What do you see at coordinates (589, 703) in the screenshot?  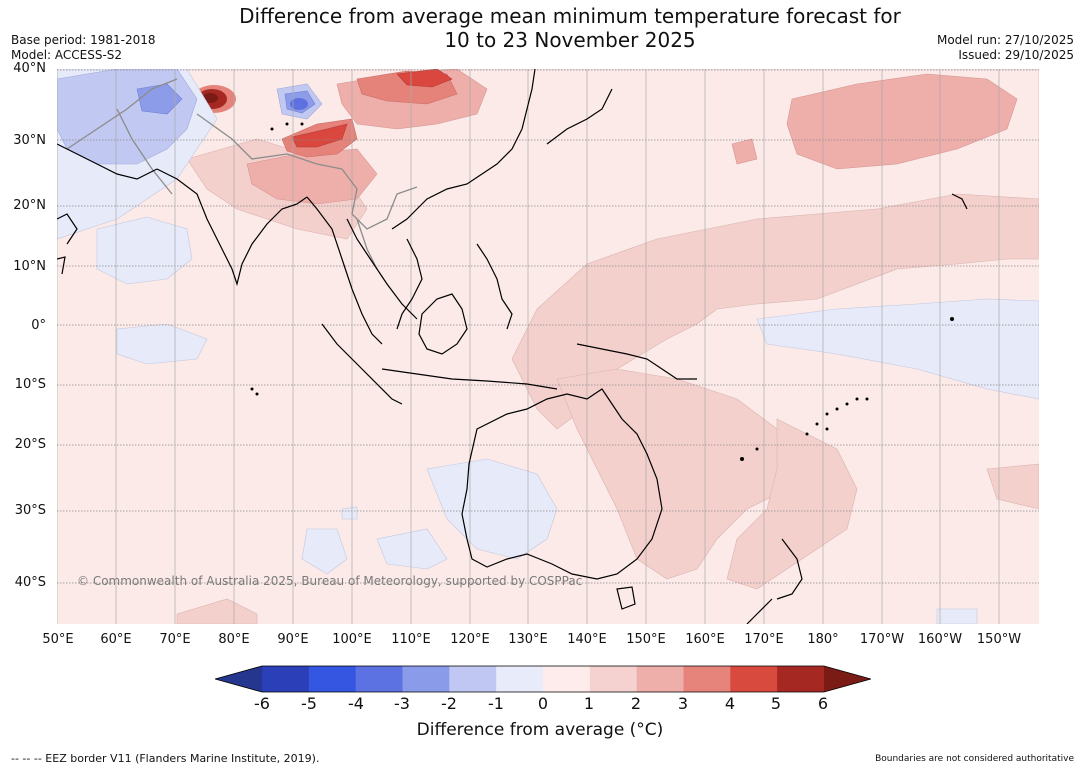 I see `colorbar-tick-1: 1` at bounding box center [589, 703].